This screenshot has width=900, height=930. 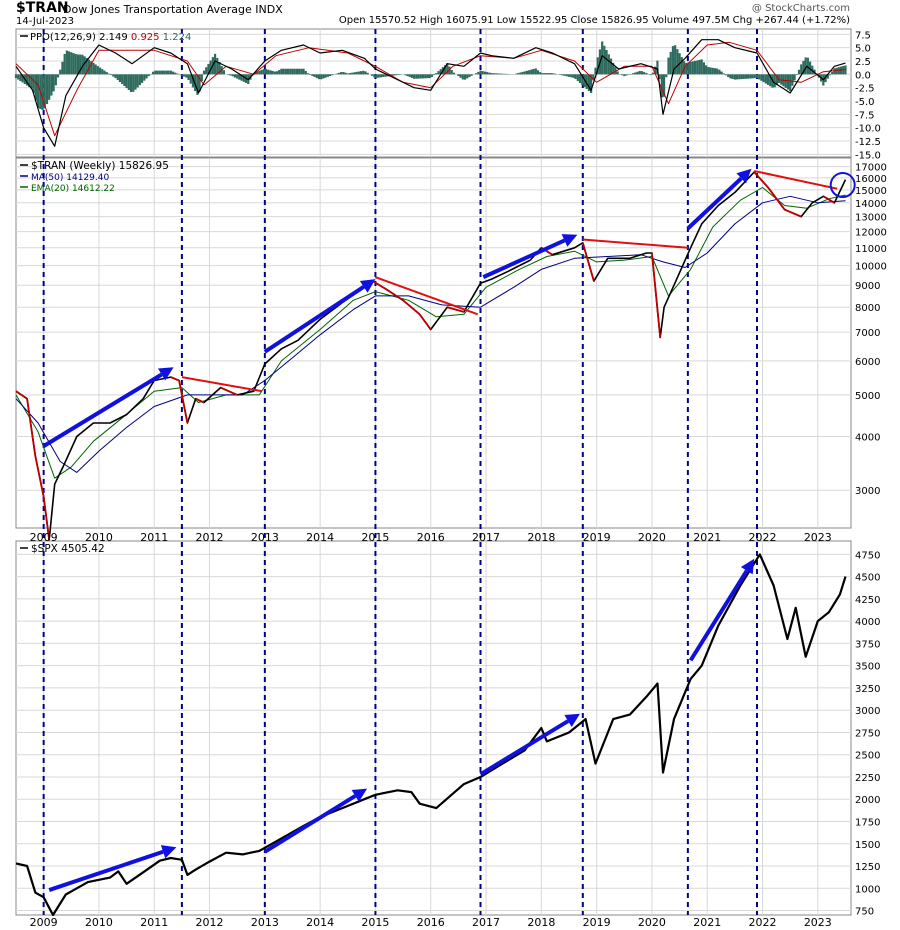 I want to click on year-label-price: 2017, so click(x=486, y=537).